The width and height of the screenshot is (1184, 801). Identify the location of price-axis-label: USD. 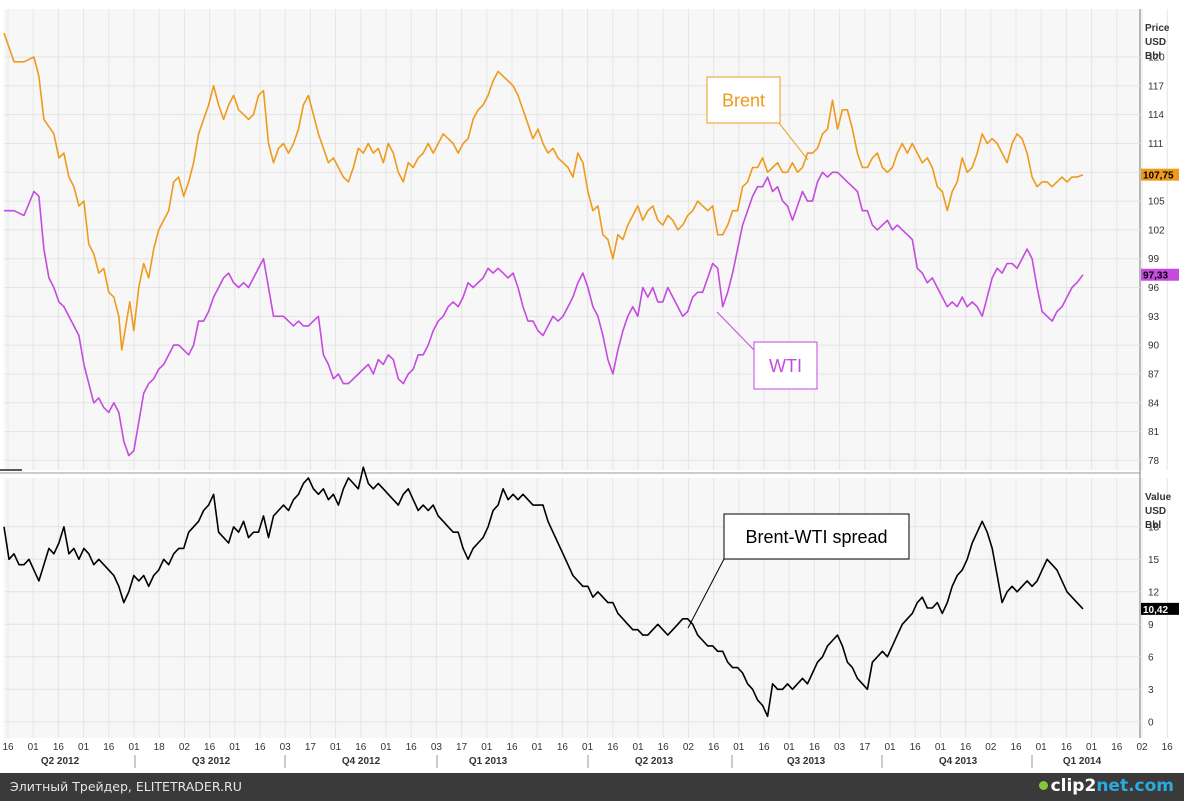
(1155, 42).